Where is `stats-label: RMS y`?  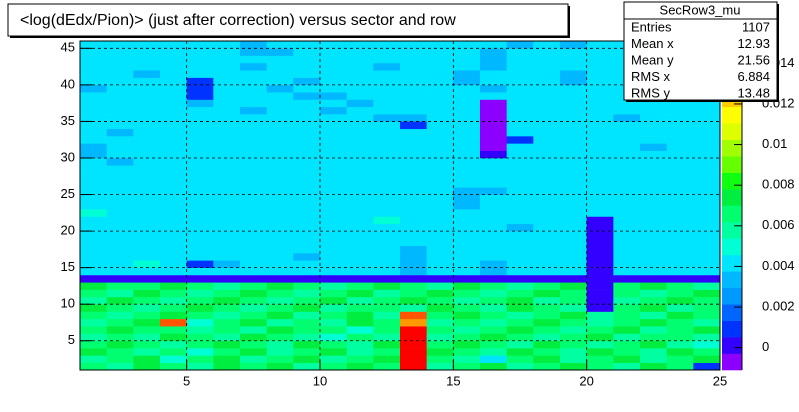
stats-label: RMS y is located at coordinates (651, 92).